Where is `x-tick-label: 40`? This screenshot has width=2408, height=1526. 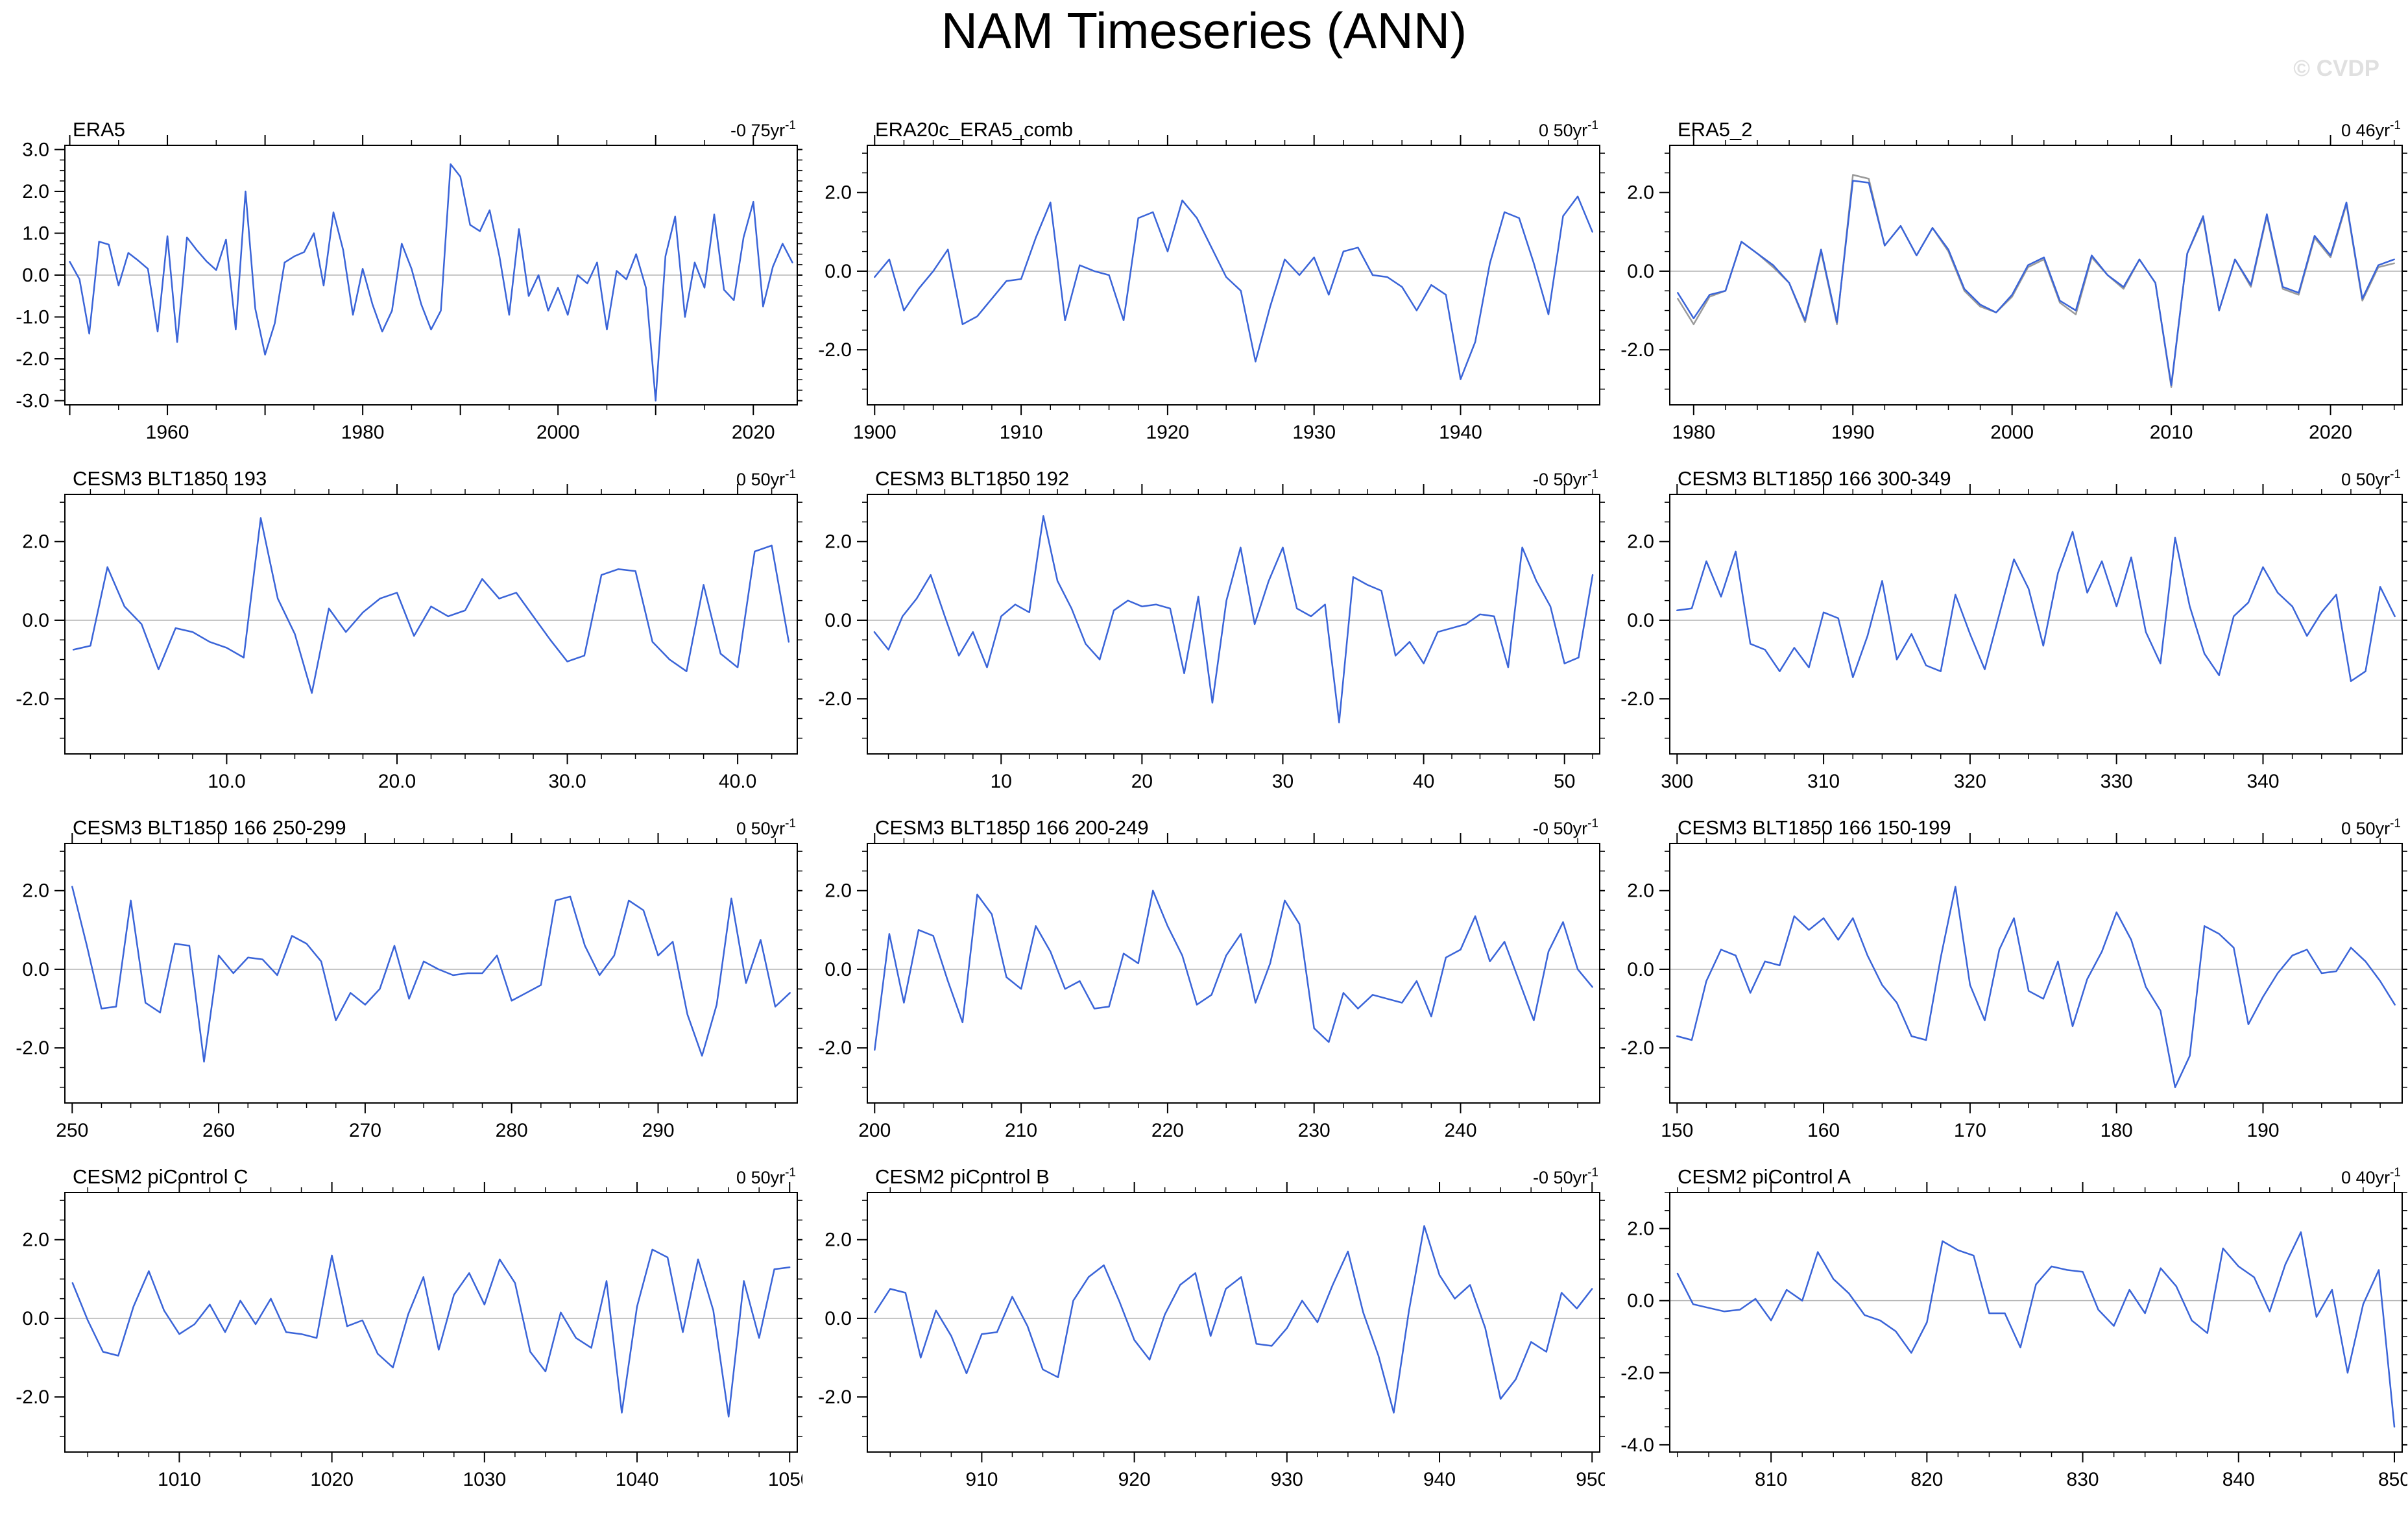
x-tick-label: 40 is located at coordinates (1424, 781).